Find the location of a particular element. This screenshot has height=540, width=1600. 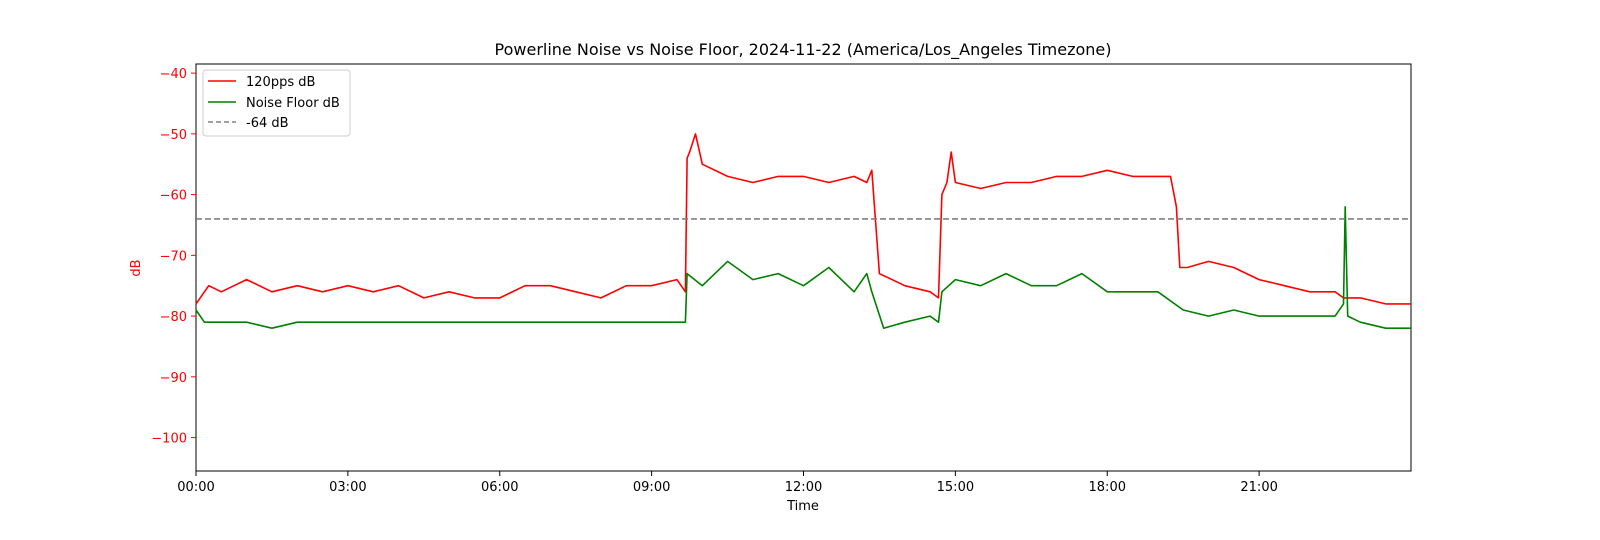

x-tick-label: 03:00 is located at coordinates (347, 487).